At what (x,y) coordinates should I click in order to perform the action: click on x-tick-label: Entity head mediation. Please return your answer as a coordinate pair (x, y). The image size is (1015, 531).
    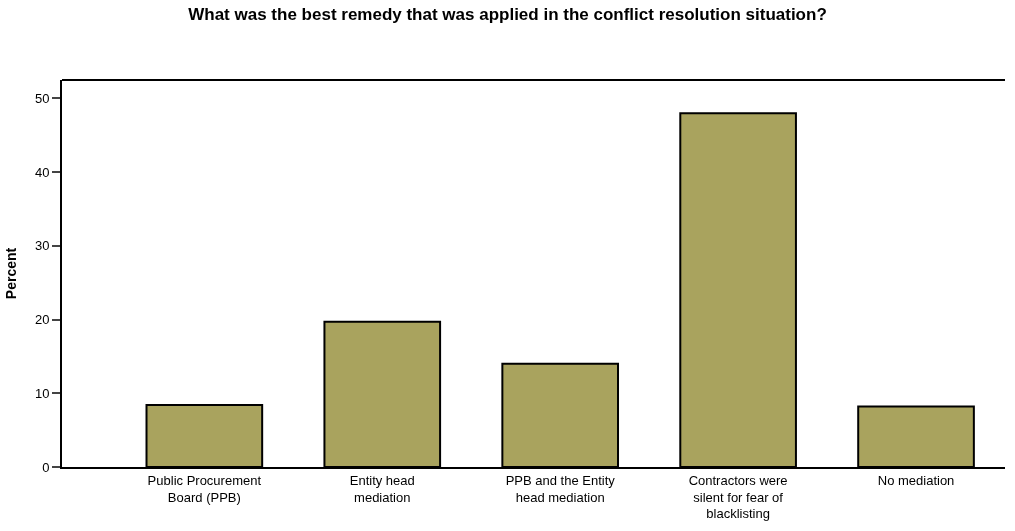
    Looking at the image, I should click on (382, 488).